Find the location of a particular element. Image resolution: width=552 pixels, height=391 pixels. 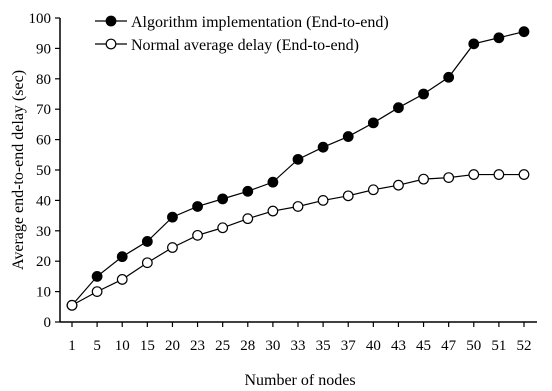

x-tick-label: 15 is located at coordinates (147, 346).